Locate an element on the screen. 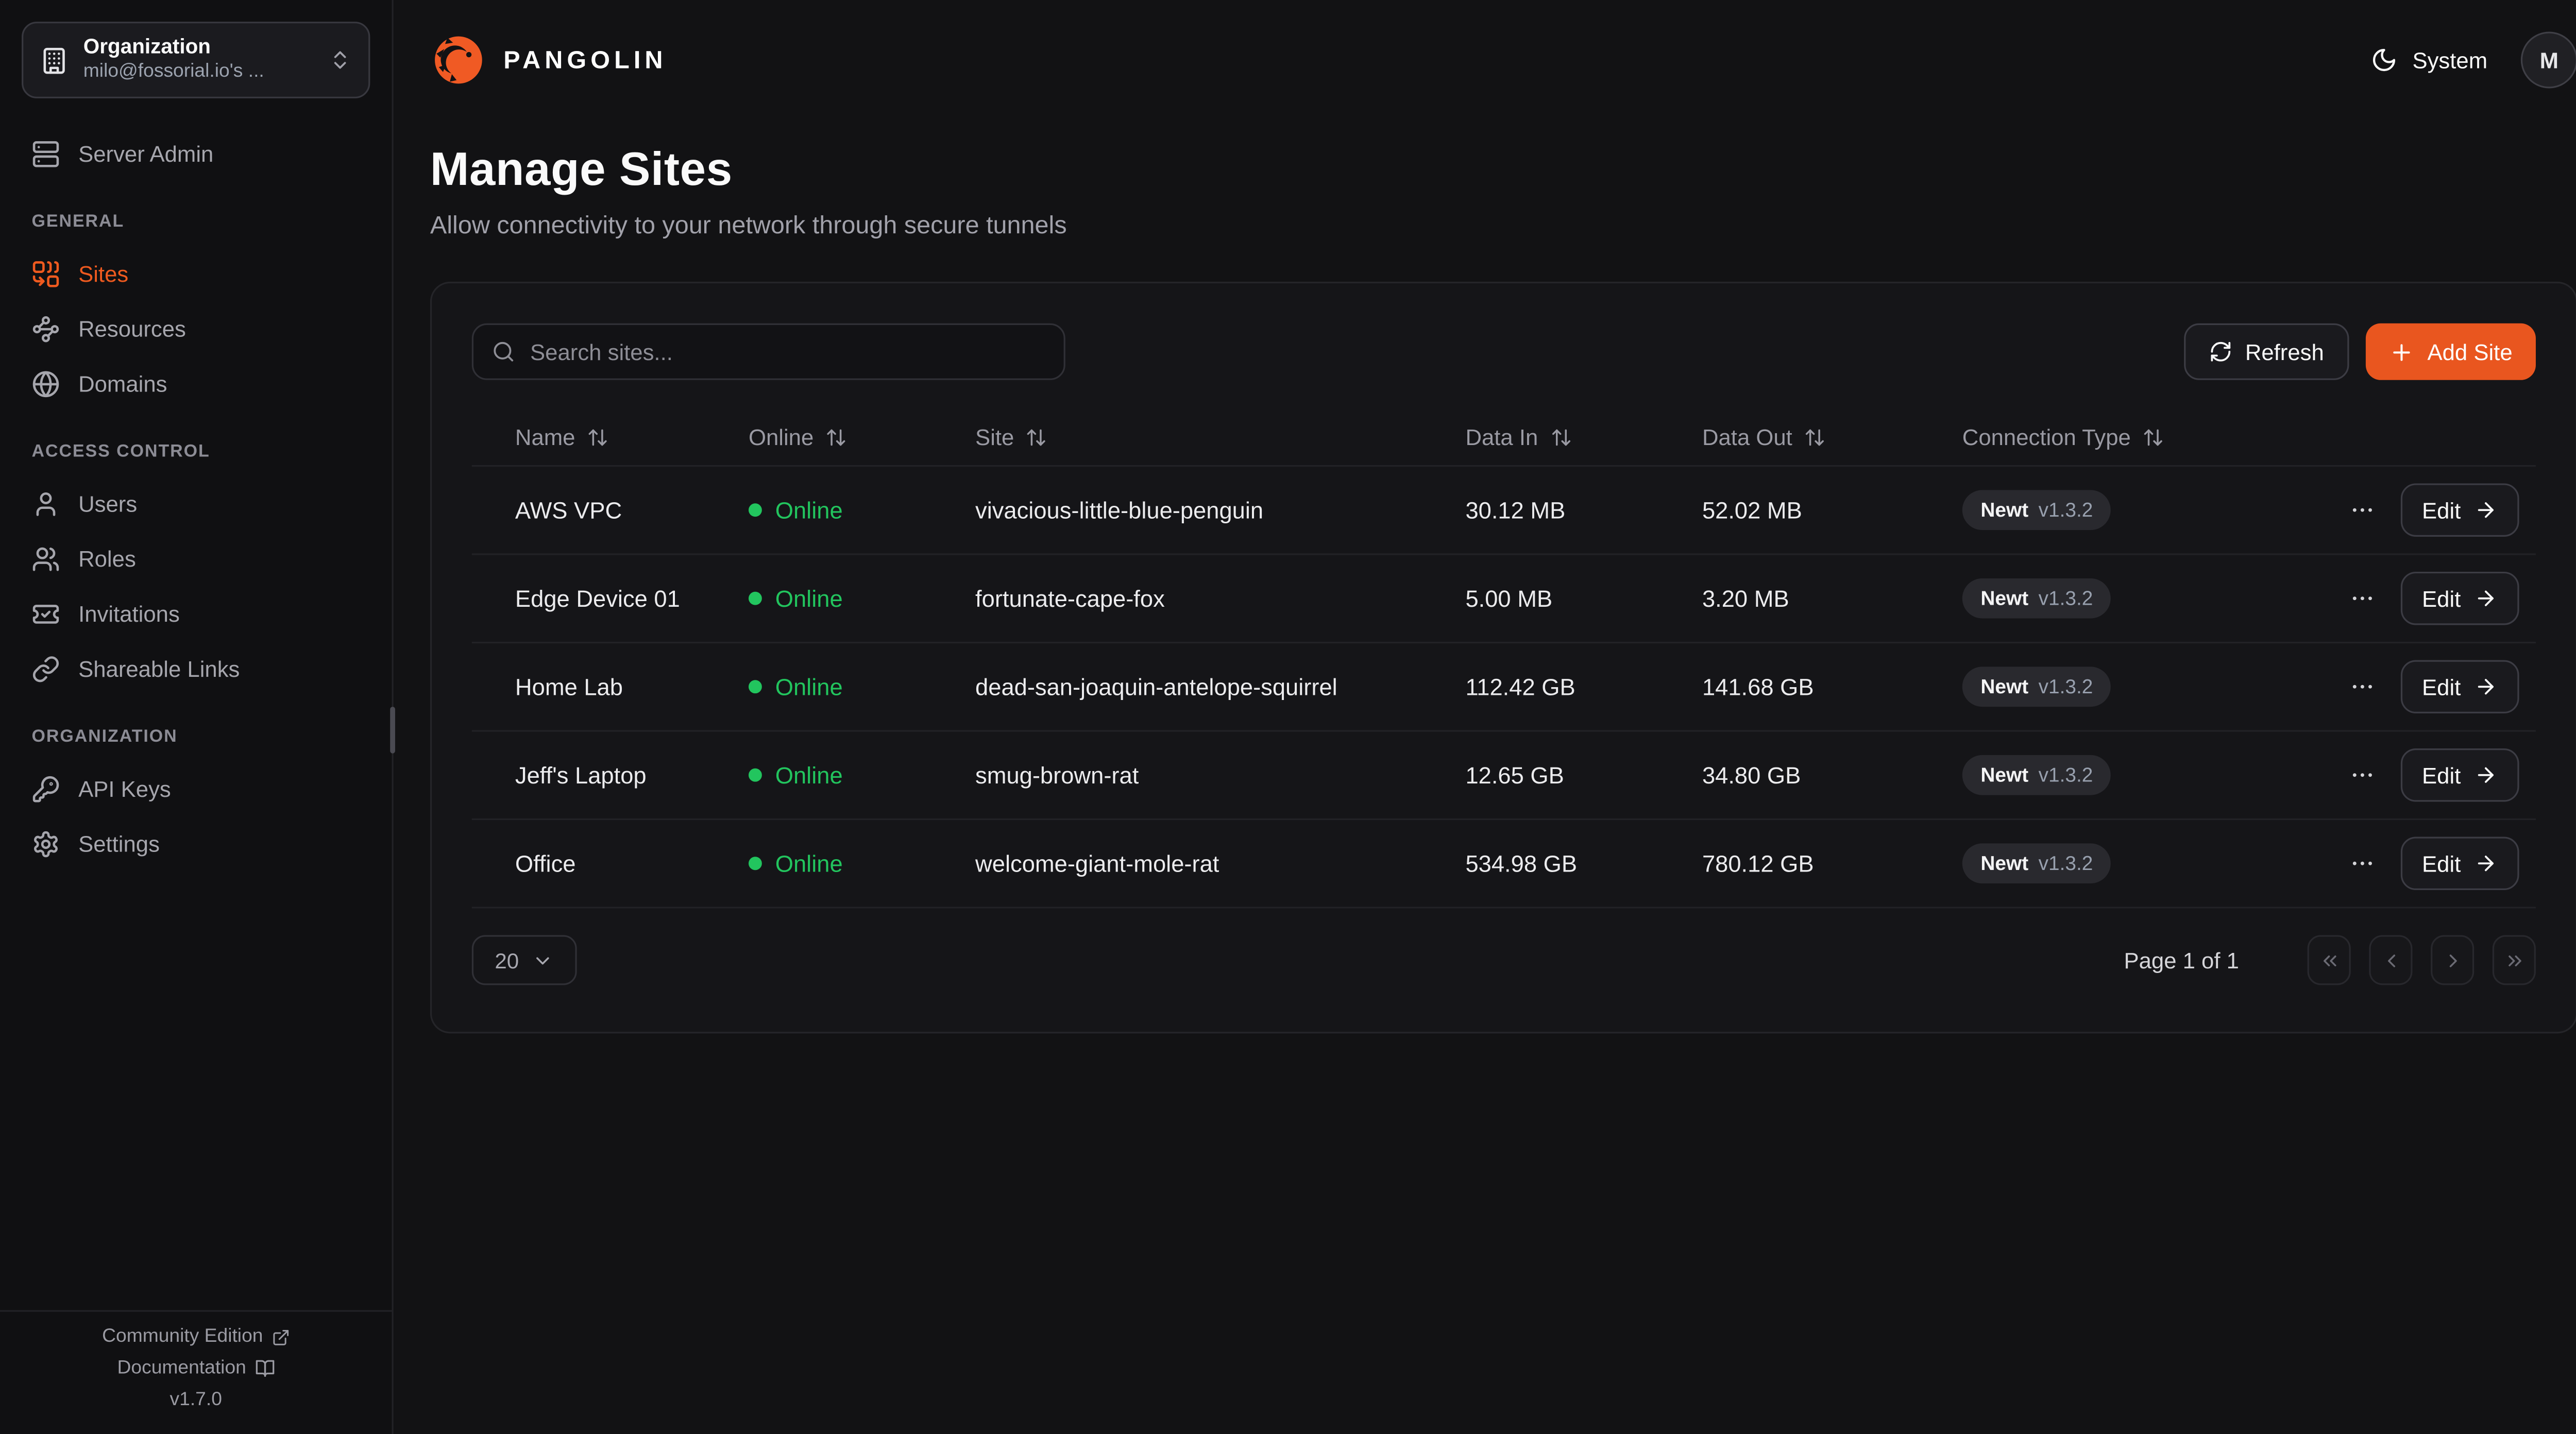  cell-name: Office is located at coordinates (545, 863).